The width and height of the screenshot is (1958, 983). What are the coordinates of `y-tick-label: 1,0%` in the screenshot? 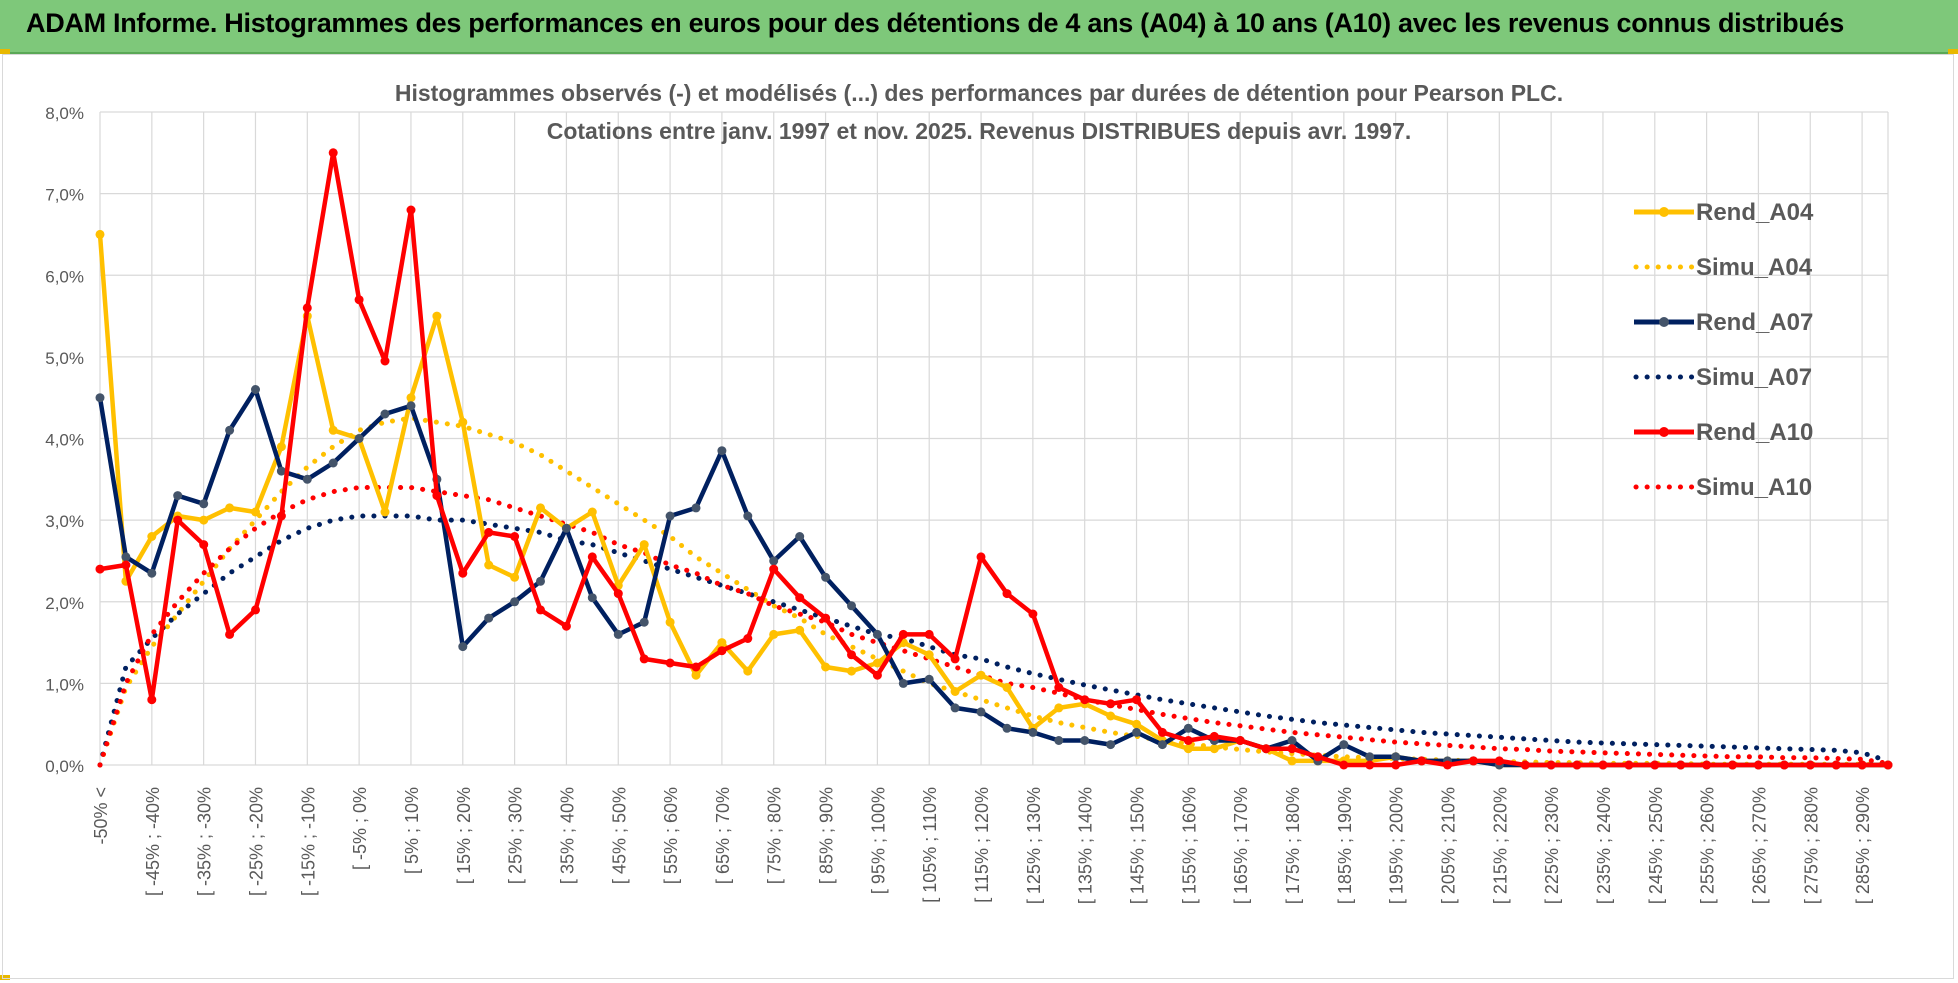 It's located at (64, 684).